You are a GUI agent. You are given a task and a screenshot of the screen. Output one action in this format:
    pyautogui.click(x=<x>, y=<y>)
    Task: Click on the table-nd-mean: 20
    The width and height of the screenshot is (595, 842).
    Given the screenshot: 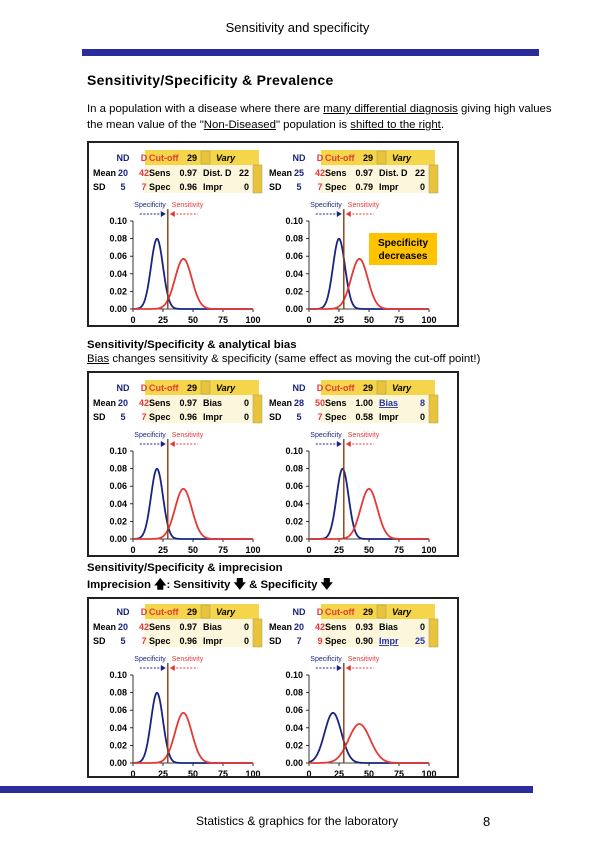 What is the action you would take?
    pyautogui.click(x=123, y=173)
    